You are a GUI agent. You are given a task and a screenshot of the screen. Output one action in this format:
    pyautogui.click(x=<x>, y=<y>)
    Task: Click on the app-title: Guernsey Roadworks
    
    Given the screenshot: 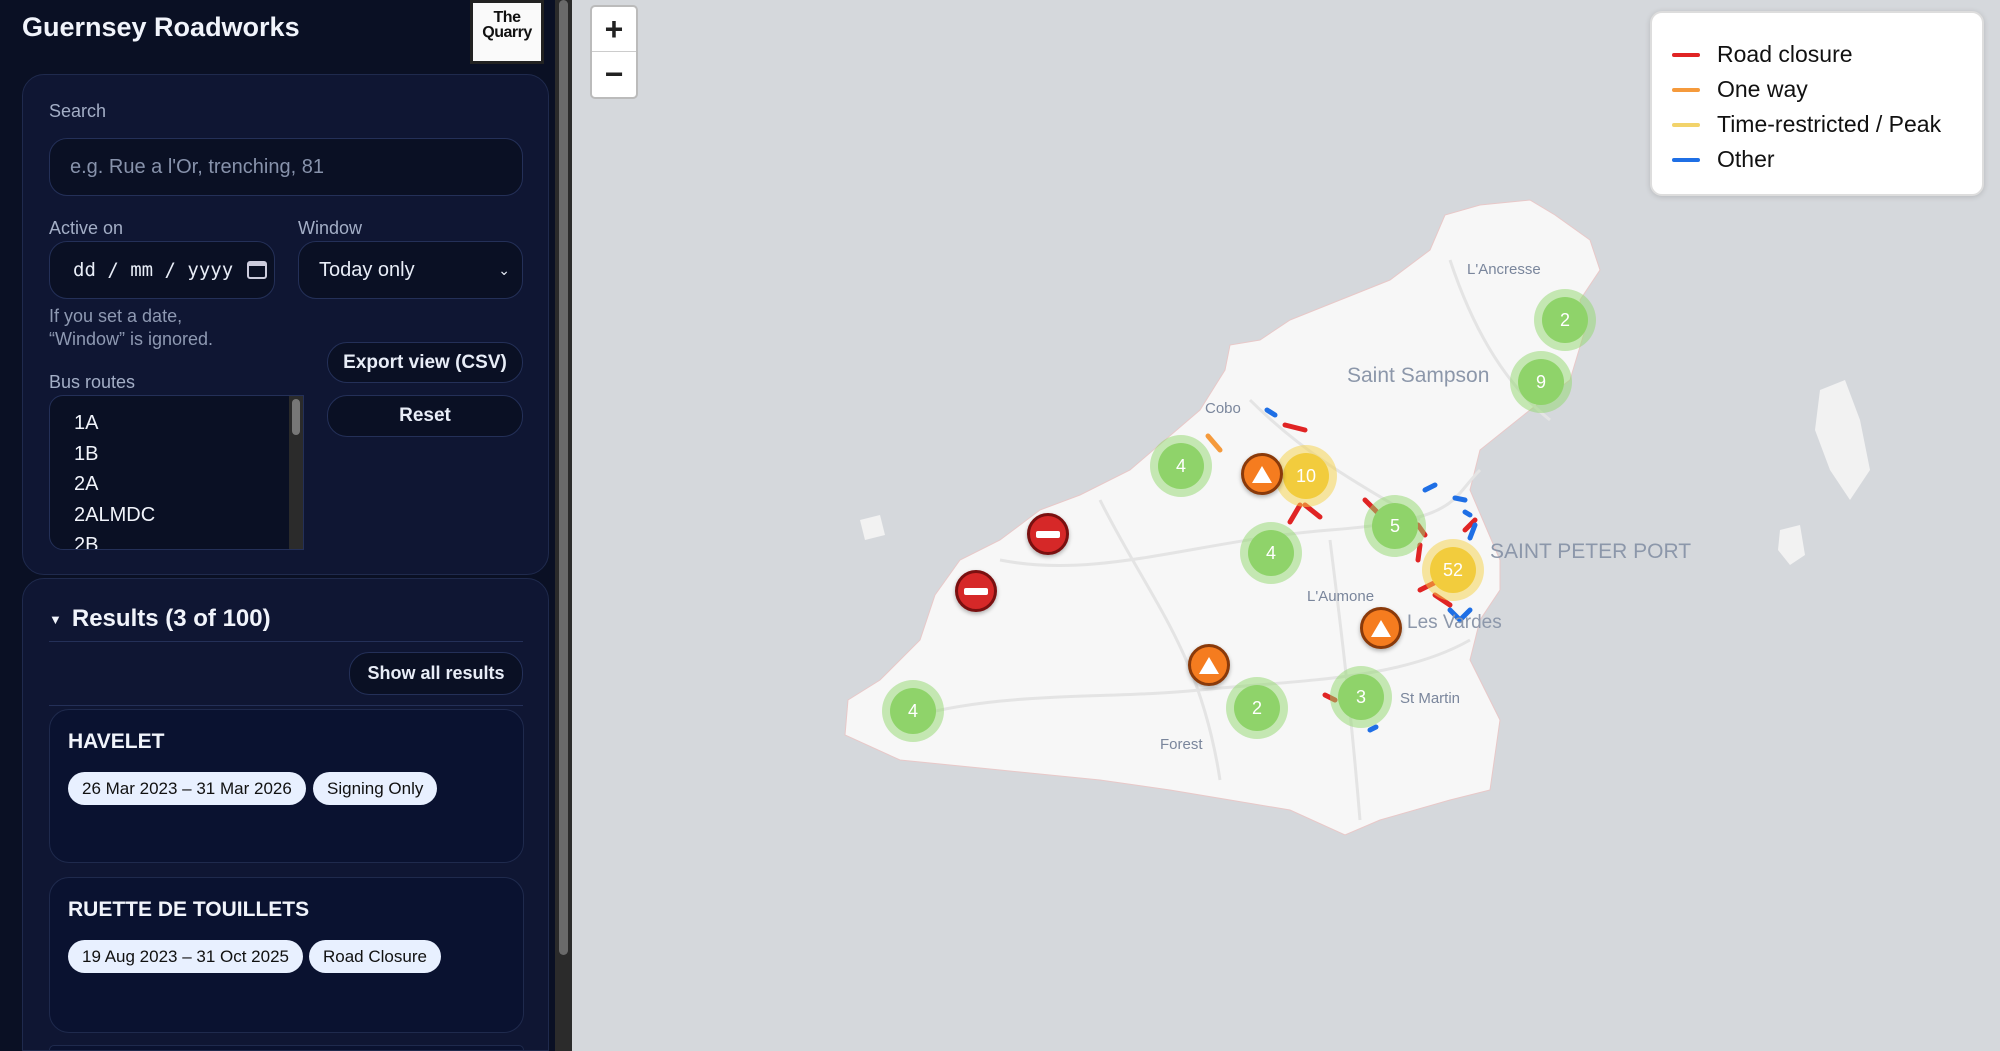 What is the action you would take?
    pyautogui.click(x=161, y=27)
    